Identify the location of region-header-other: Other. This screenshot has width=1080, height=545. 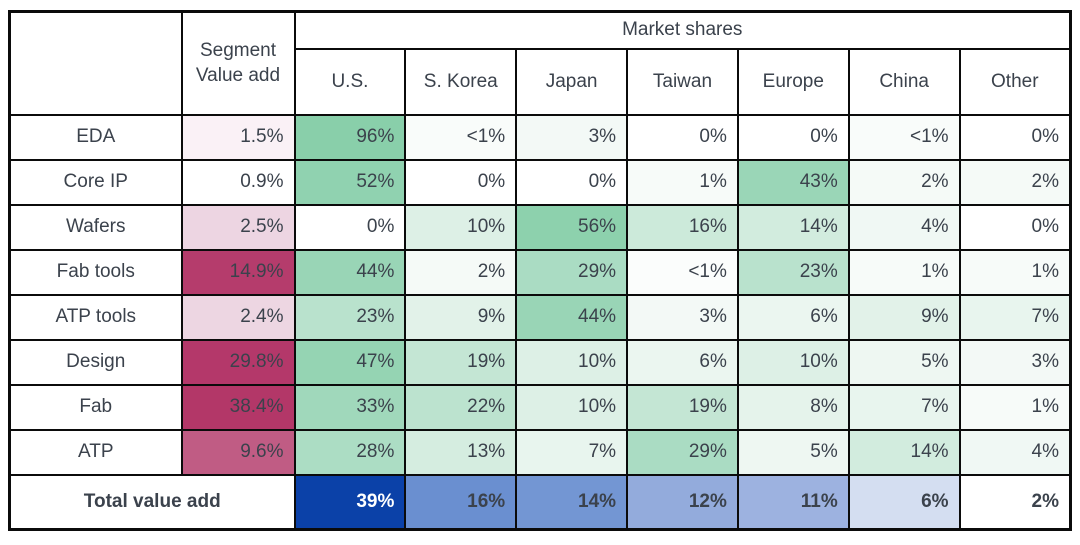
(1015, 81).